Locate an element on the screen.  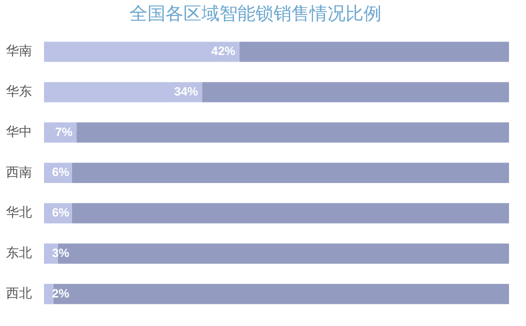
y-tick-label: 华北 is located at coordinates (19, 213).